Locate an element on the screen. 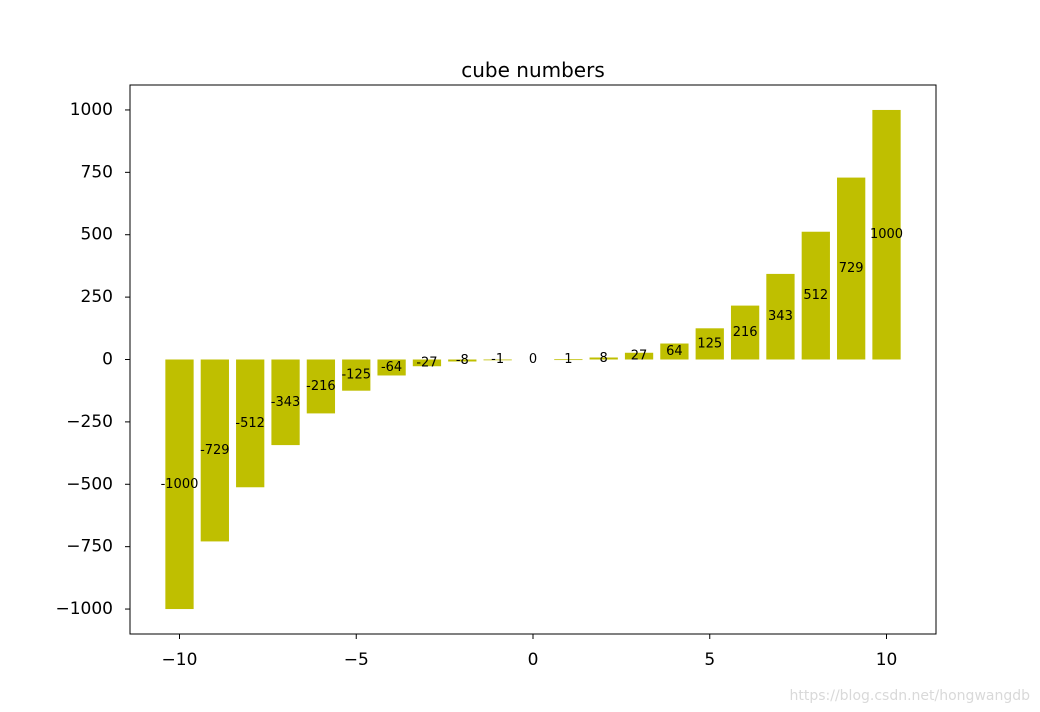 The width and height of the screenshot is (1040, 712). bar-value-label: -27 is located at coordinates (426, 362).